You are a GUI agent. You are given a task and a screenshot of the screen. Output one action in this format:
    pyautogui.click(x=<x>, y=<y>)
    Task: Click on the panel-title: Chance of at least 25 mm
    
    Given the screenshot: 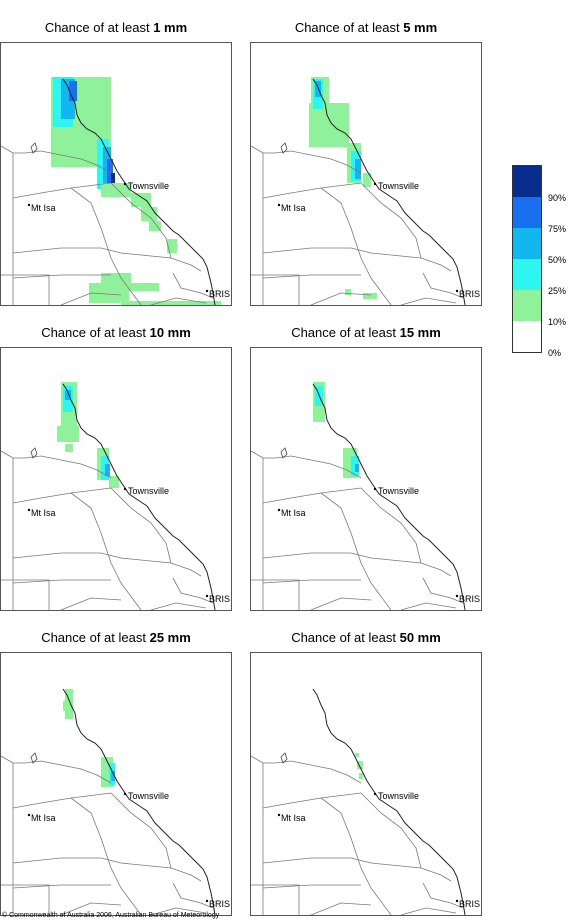 What is the action you would take?
    pyautogui.click(x=116, y=637)
    